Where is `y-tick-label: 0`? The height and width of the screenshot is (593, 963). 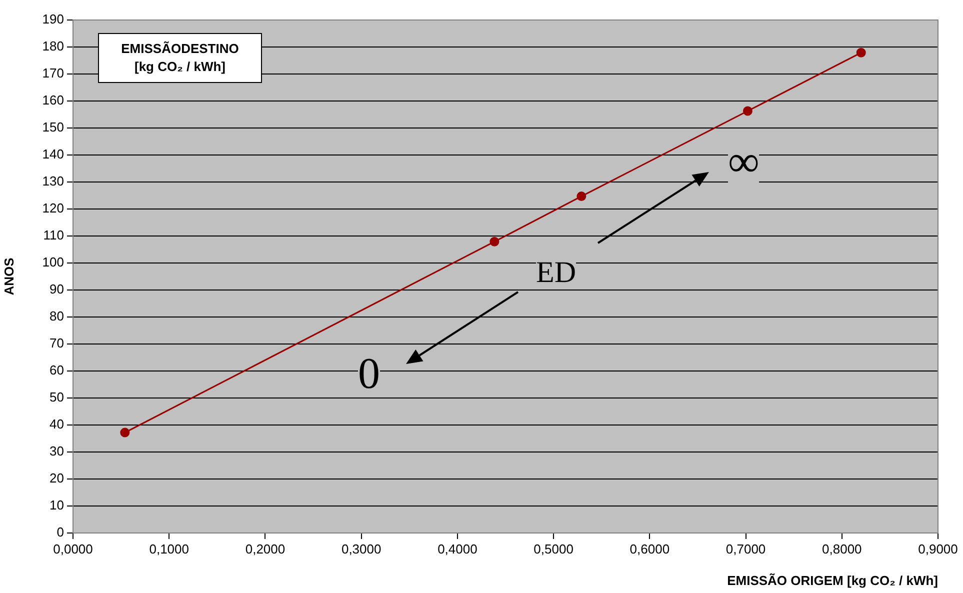
y-tick-label: 0 is located at coordinates (60, 532).